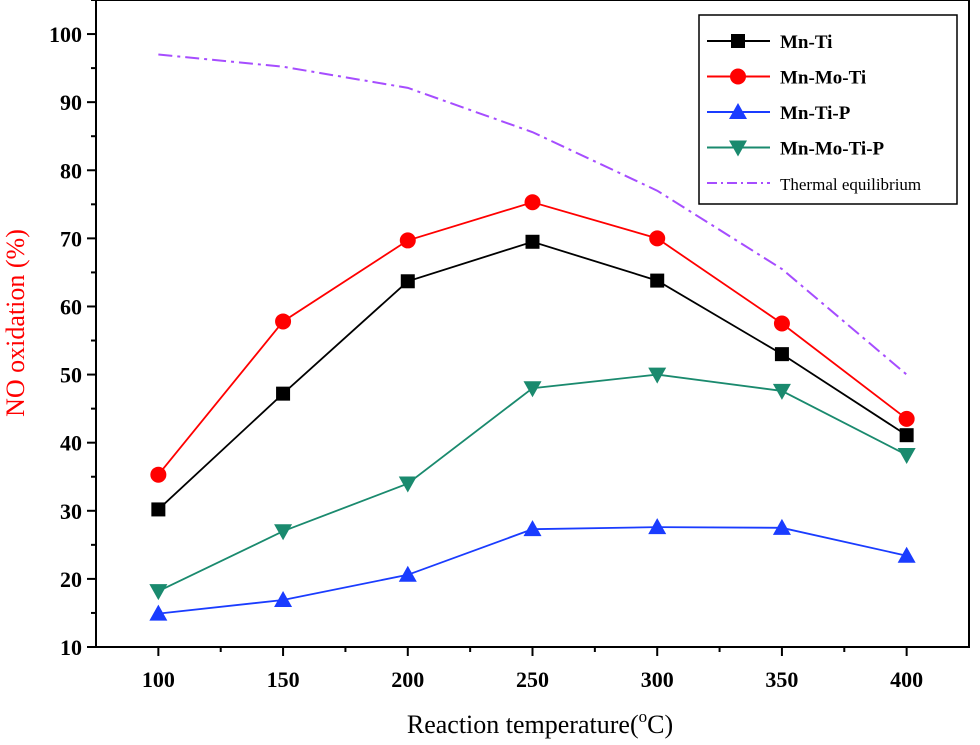 The image size is (980, 745). What do you see at coordinates (850, 184) in the screenshot?
I see `legend-label: Thermal equilibrium` at bounding box center [850, 184].